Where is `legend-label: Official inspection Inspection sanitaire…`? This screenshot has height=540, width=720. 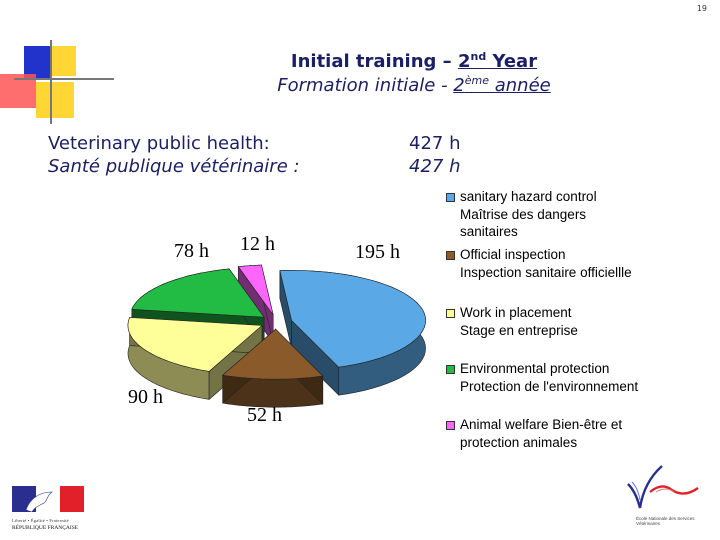
legend-label: Official inspection Inspection sanitaire… is located at coordinates (546, 263).